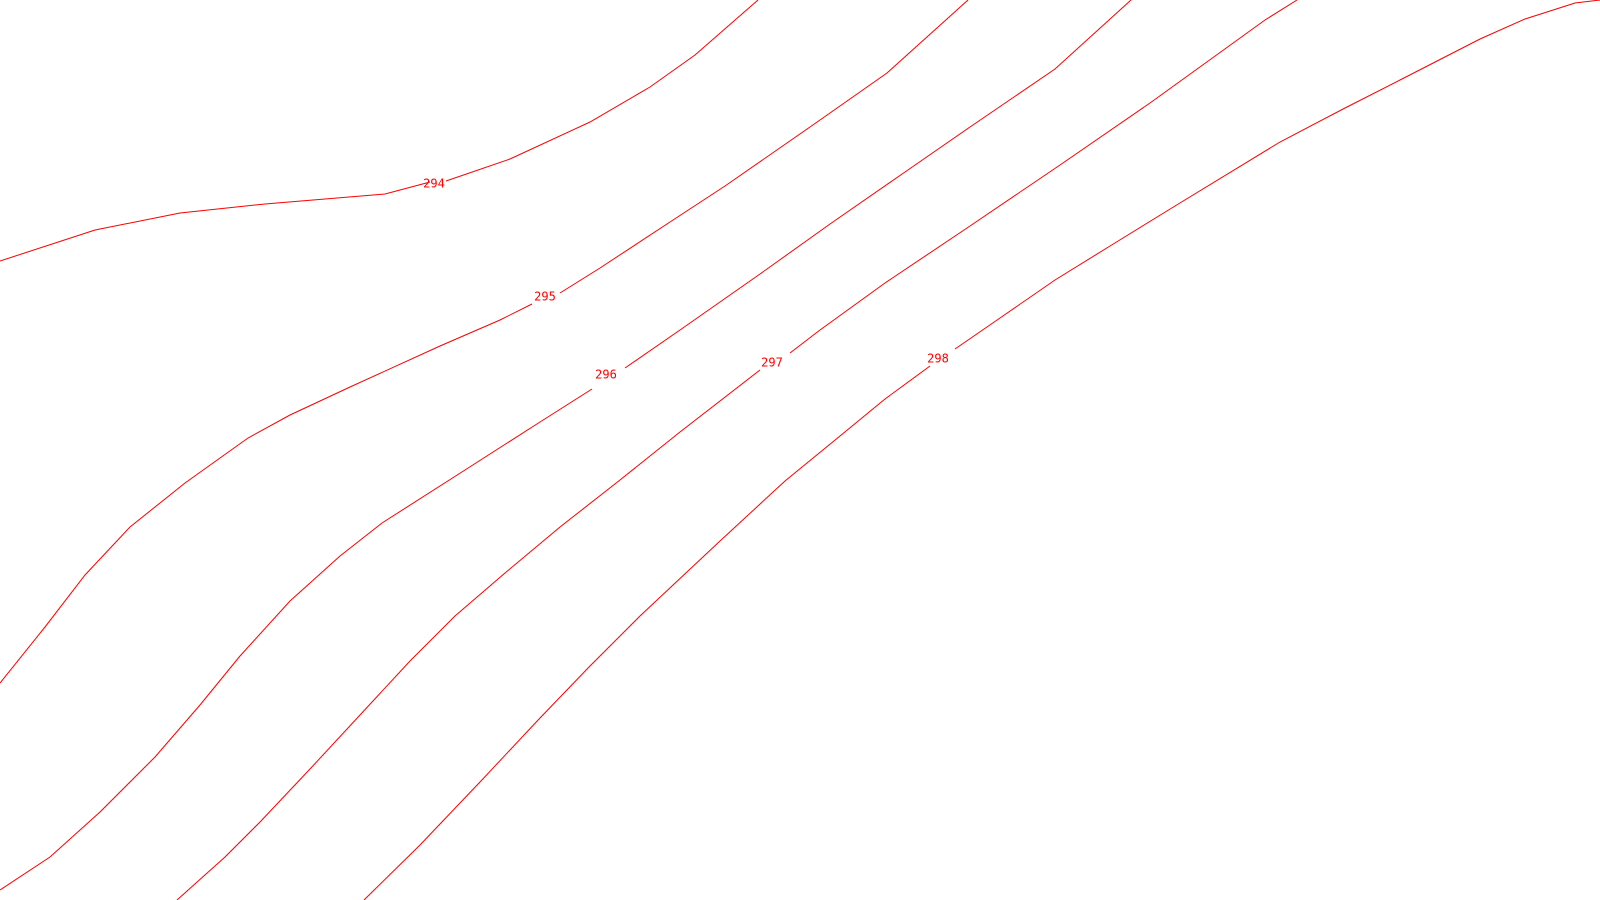 This screenshot has height=900, width=1600. Describe the element at coordinates (606, 375) in the screenshot. I see `contour-label-296: 296` at that location.